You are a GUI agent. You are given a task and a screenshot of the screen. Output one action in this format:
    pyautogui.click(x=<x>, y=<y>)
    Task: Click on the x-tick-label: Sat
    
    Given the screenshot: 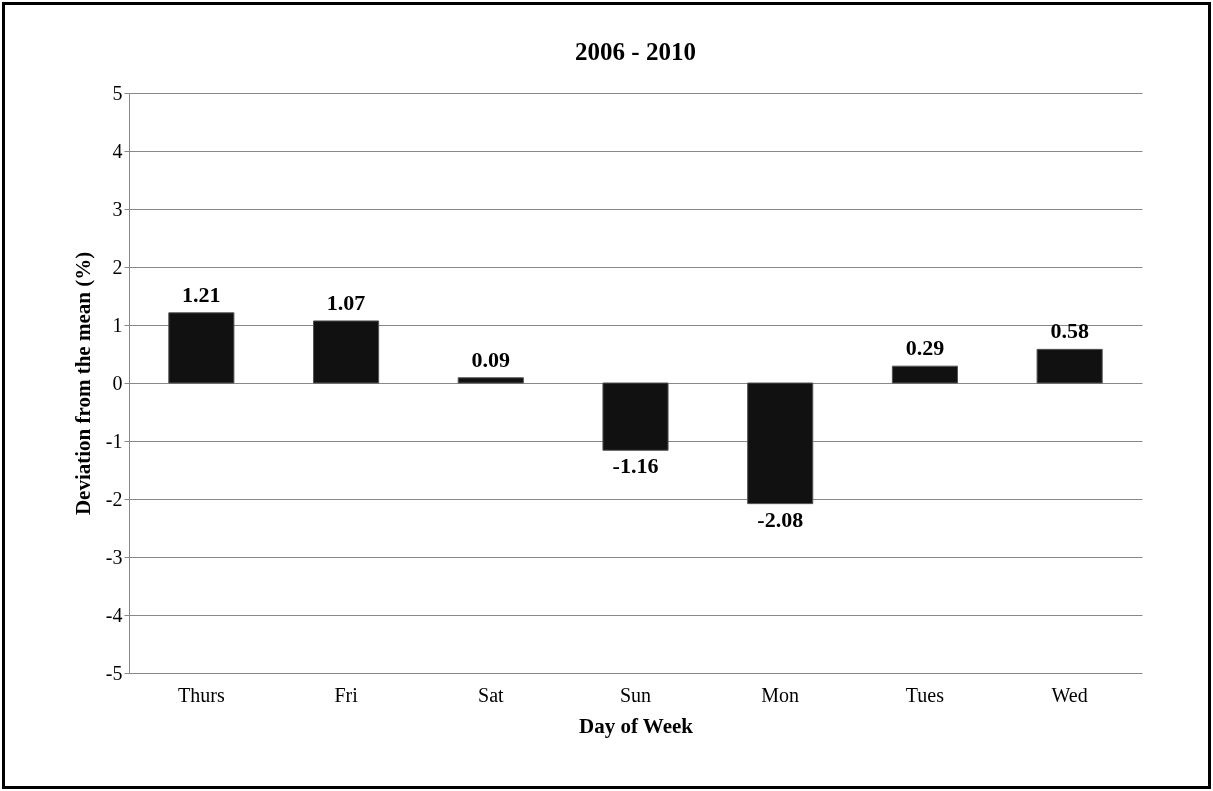 What is the action you would take?
    pyautogui.click(x=491, y=694)
    